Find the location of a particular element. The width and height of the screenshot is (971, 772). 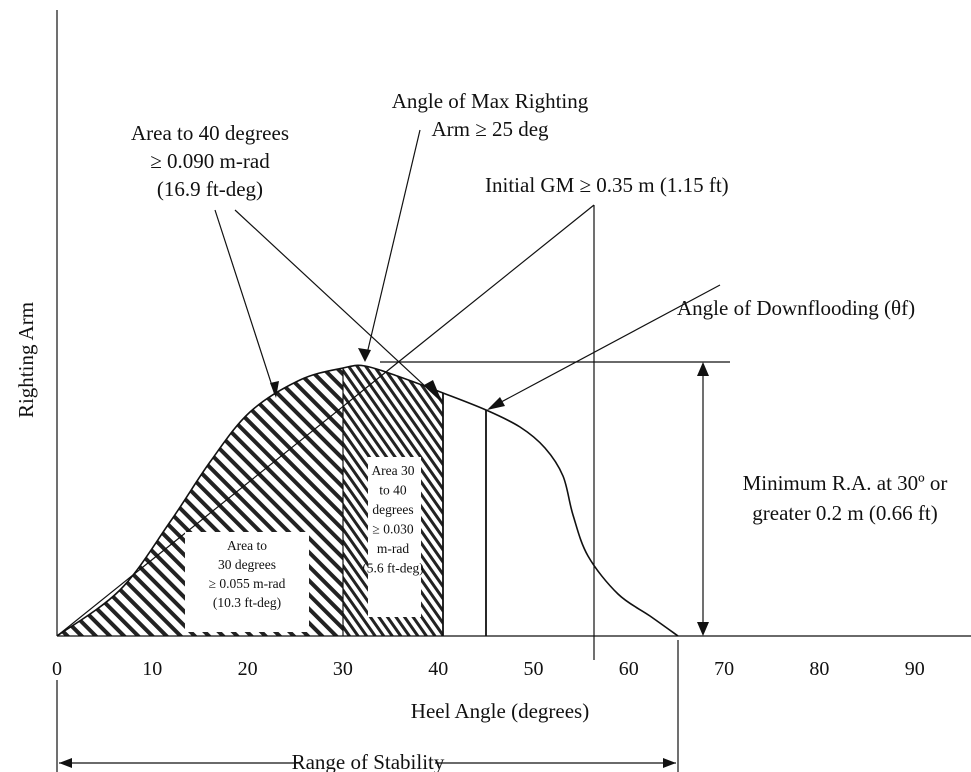

annotation: ≥ 0.055 m-rad is located at coordinates (247, 583).